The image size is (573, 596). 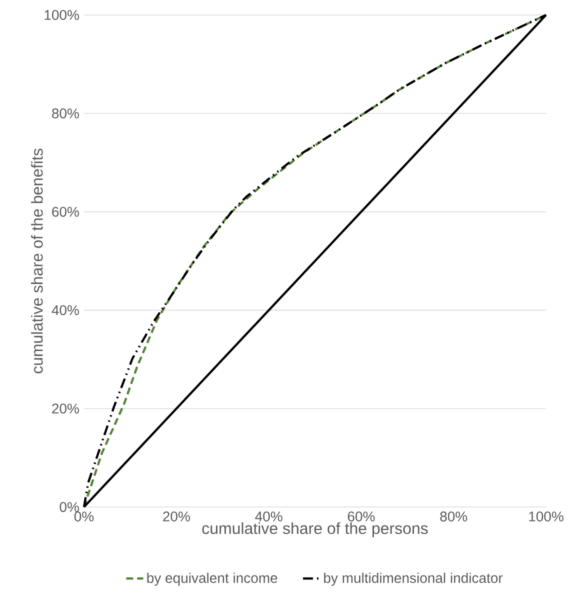 I want to click on x-tick-label: 20%, so click(x=176, y=517).